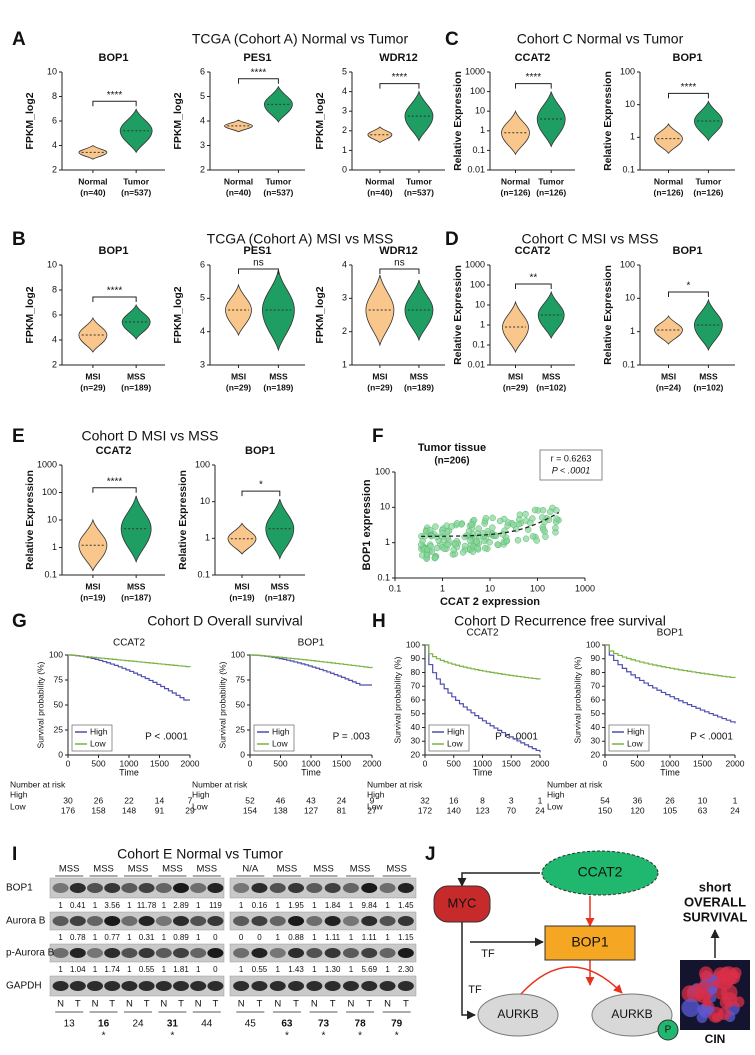 Image resolution: width=755 pixels, height=1055 pixels. I want to click on risk-value: 140, so click(454, 810).